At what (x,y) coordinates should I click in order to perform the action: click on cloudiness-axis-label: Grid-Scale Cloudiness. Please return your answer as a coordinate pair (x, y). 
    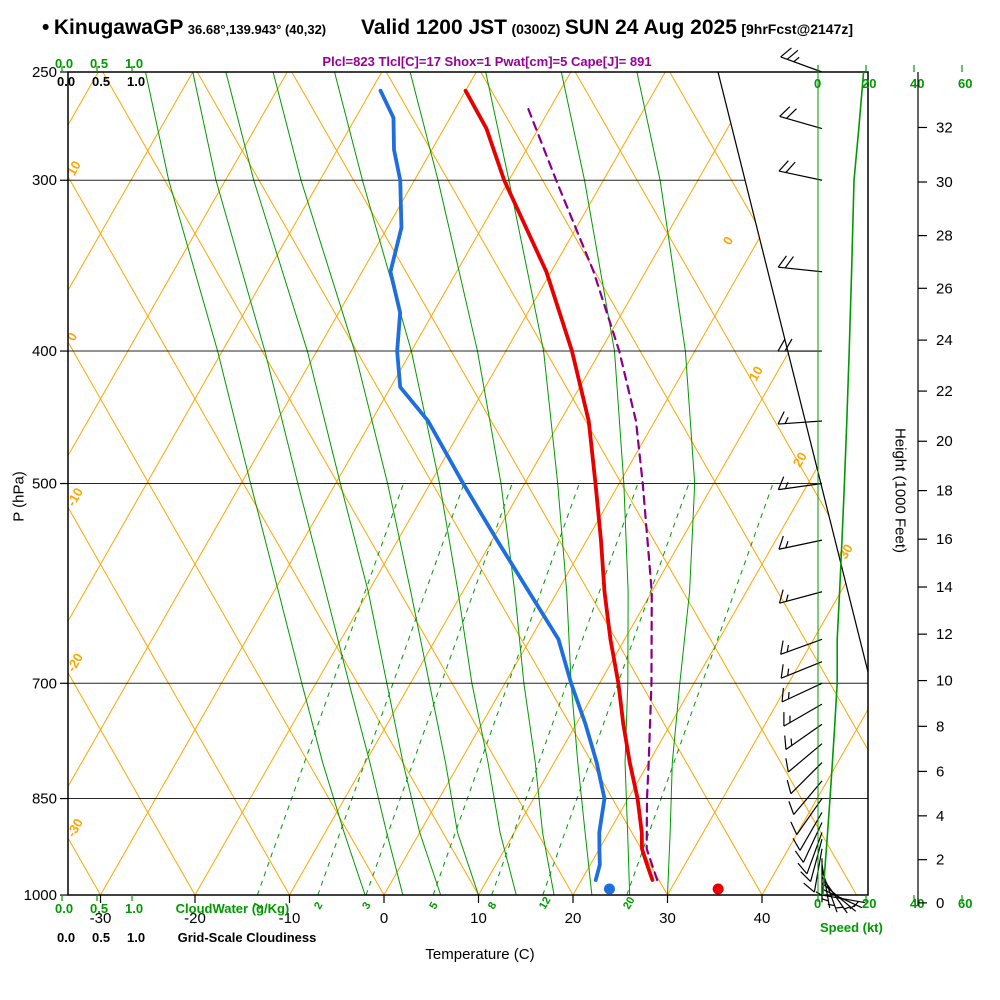
    Looking at the image, I should click on (247, 937).